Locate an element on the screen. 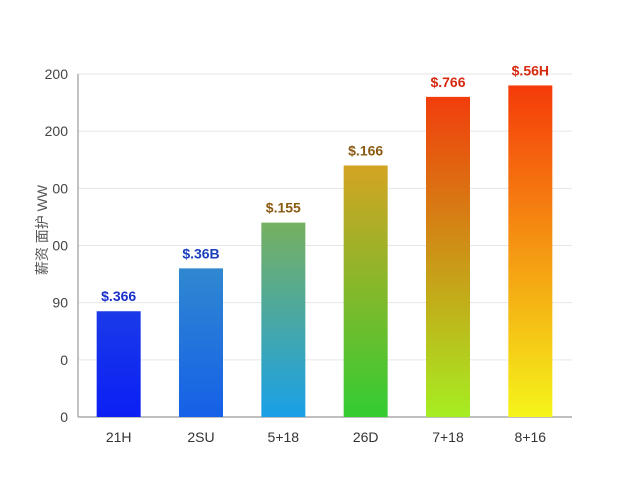 The width and height of the screenshot is (640, 480). x-tick-label: 8+16 is located at coordinates (531, 437).